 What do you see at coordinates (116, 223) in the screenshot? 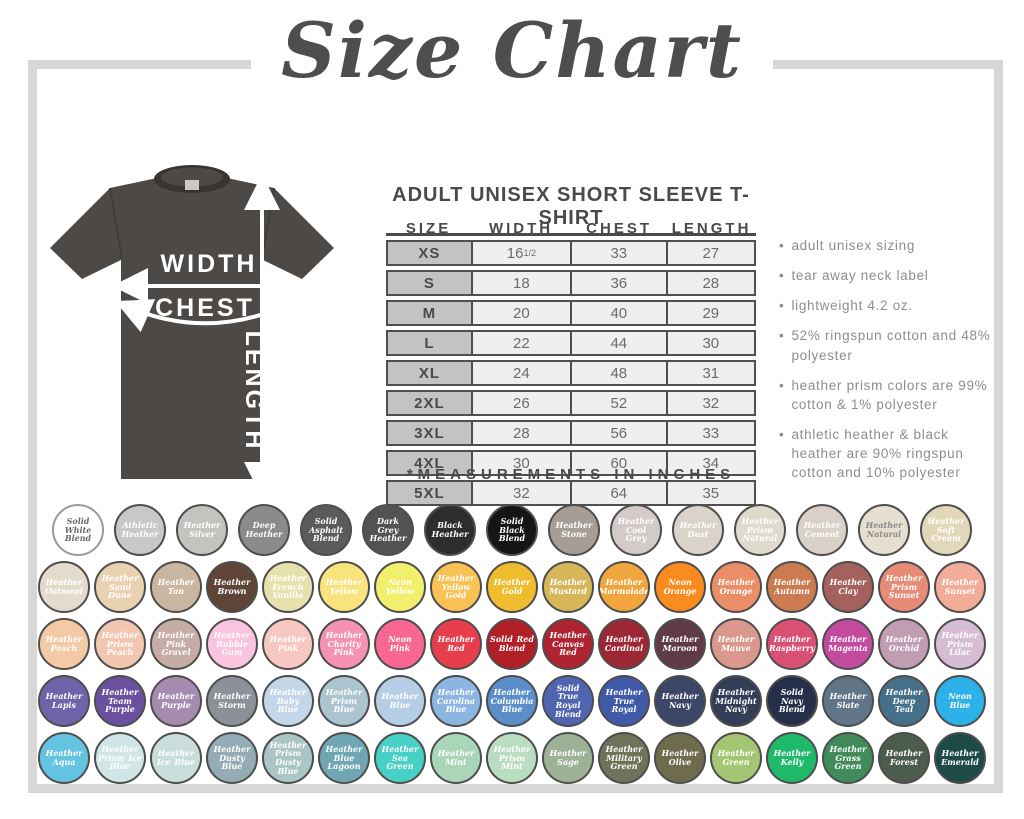
I see `sleeve-seam-left` at bounding box center [116, 223].